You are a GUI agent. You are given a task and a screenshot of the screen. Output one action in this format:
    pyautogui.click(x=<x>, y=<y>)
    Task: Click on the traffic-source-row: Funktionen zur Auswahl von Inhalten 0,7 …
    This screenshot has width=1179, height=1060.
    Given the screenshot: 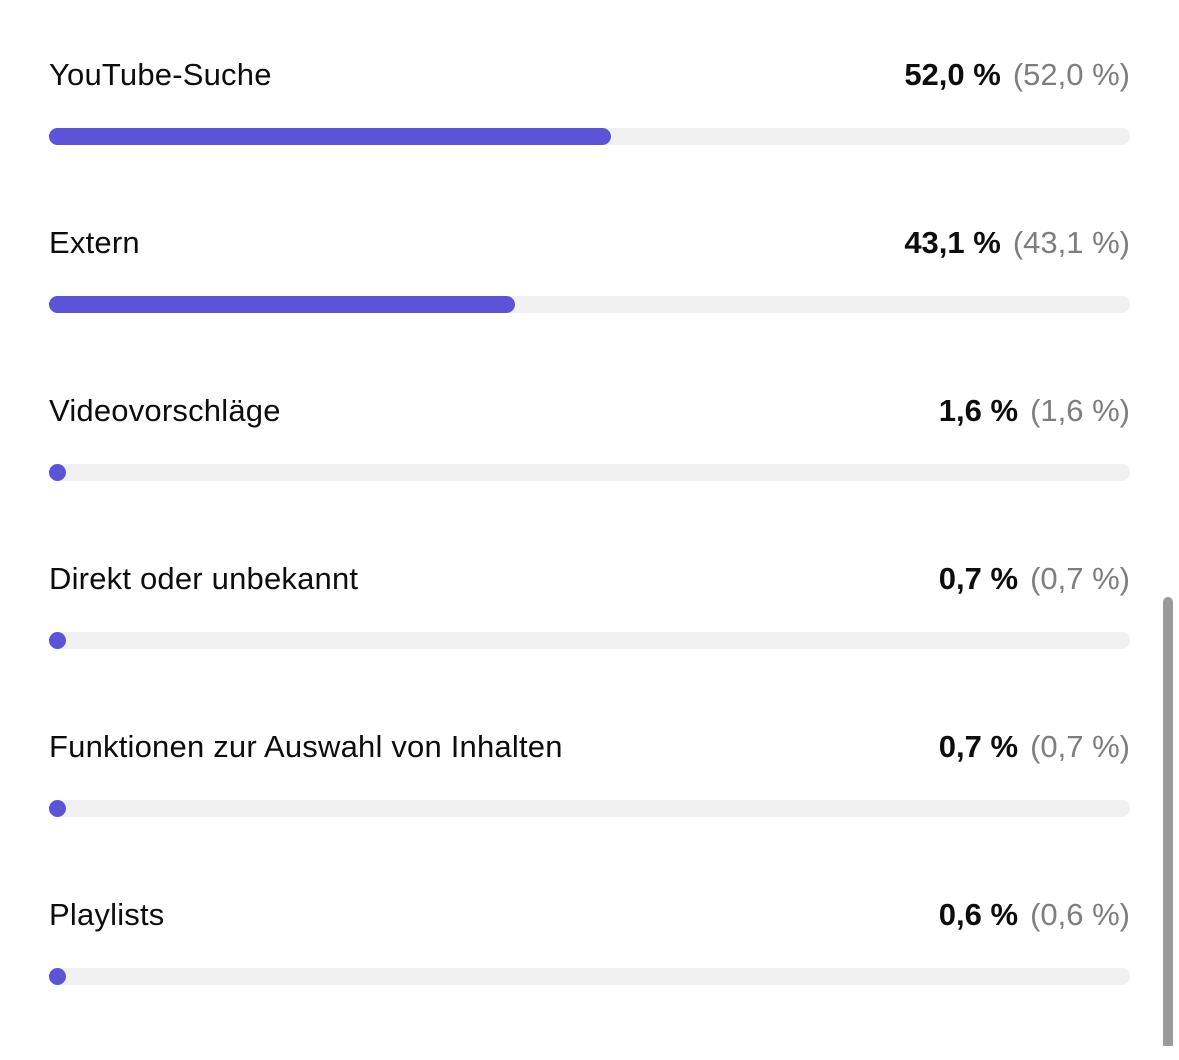 What is the action you would take?
    pyautogui.click(x=589, y=808)
    